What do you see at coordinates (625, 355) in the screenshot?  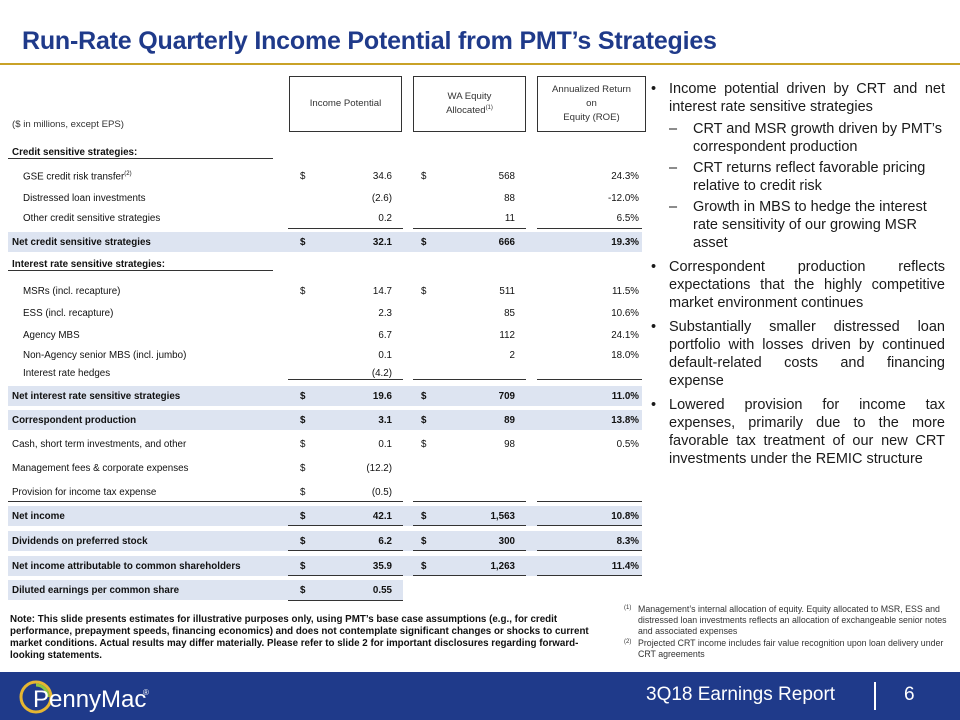 I see `roe-value: 18.0%` at bounding box center [625, 355].